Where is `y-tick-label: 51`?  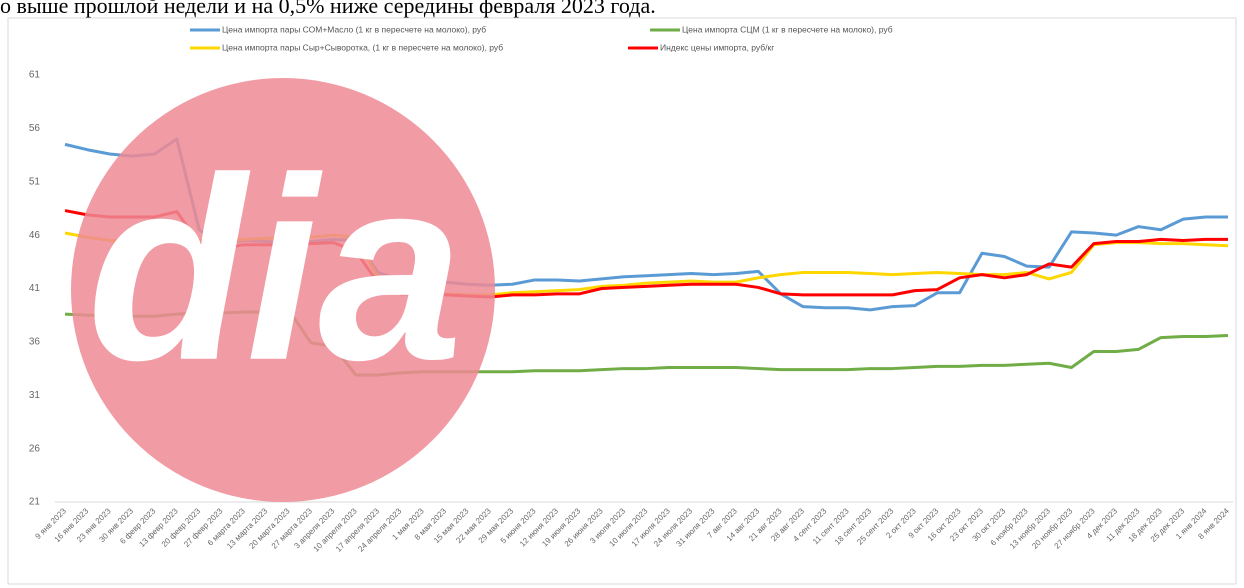 y-tick-label: 51 is located at coordinates (35, 181).